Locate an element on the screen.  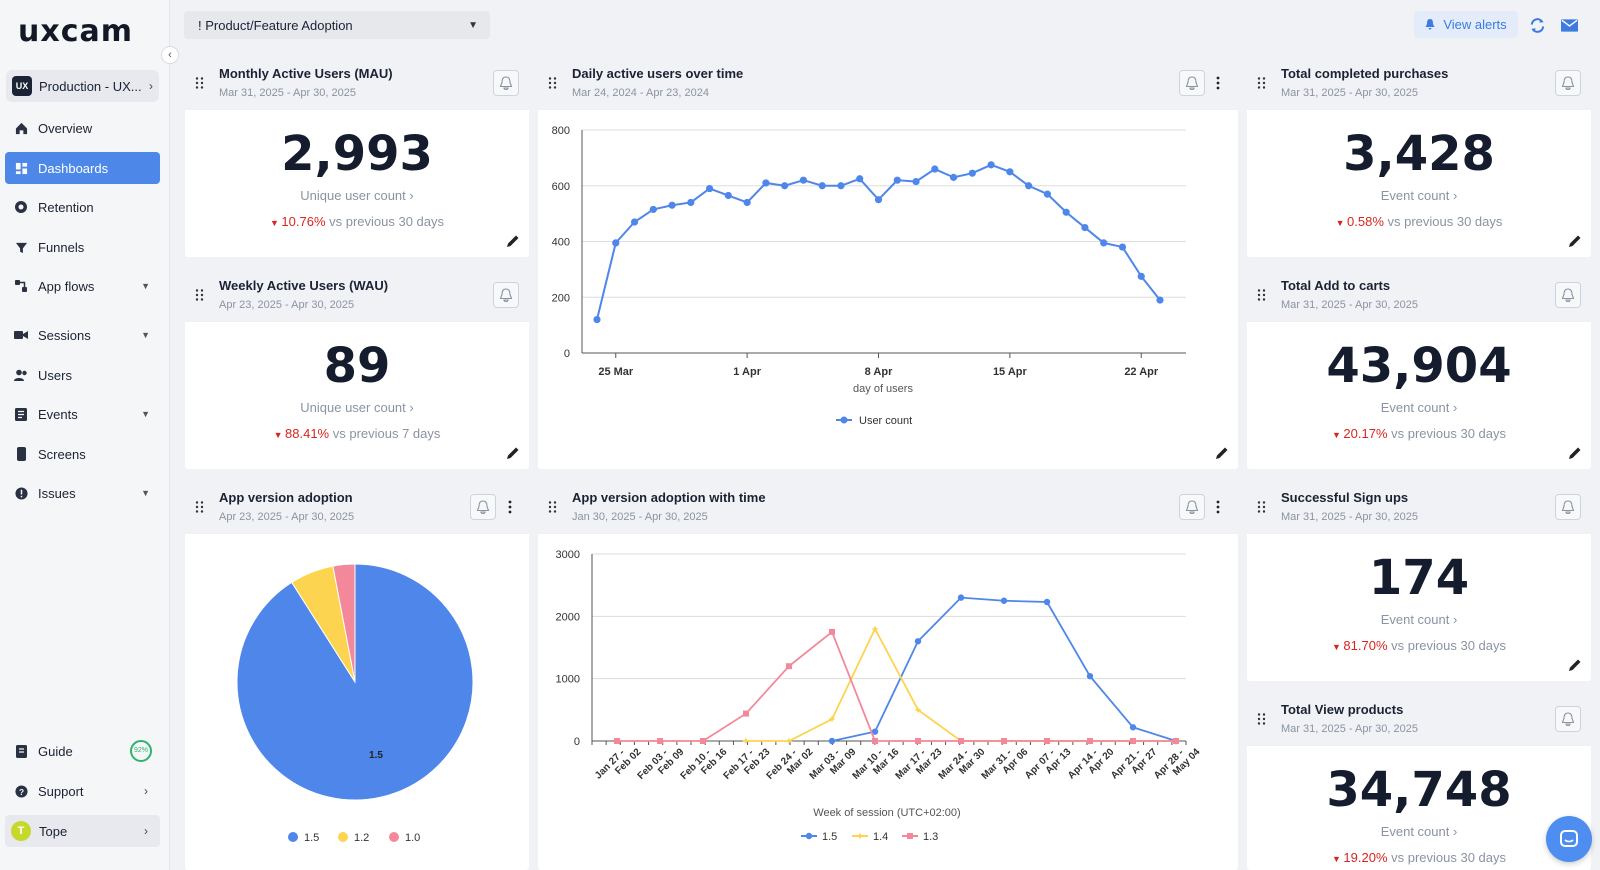
events-icon is located at coordinates (21, 414).